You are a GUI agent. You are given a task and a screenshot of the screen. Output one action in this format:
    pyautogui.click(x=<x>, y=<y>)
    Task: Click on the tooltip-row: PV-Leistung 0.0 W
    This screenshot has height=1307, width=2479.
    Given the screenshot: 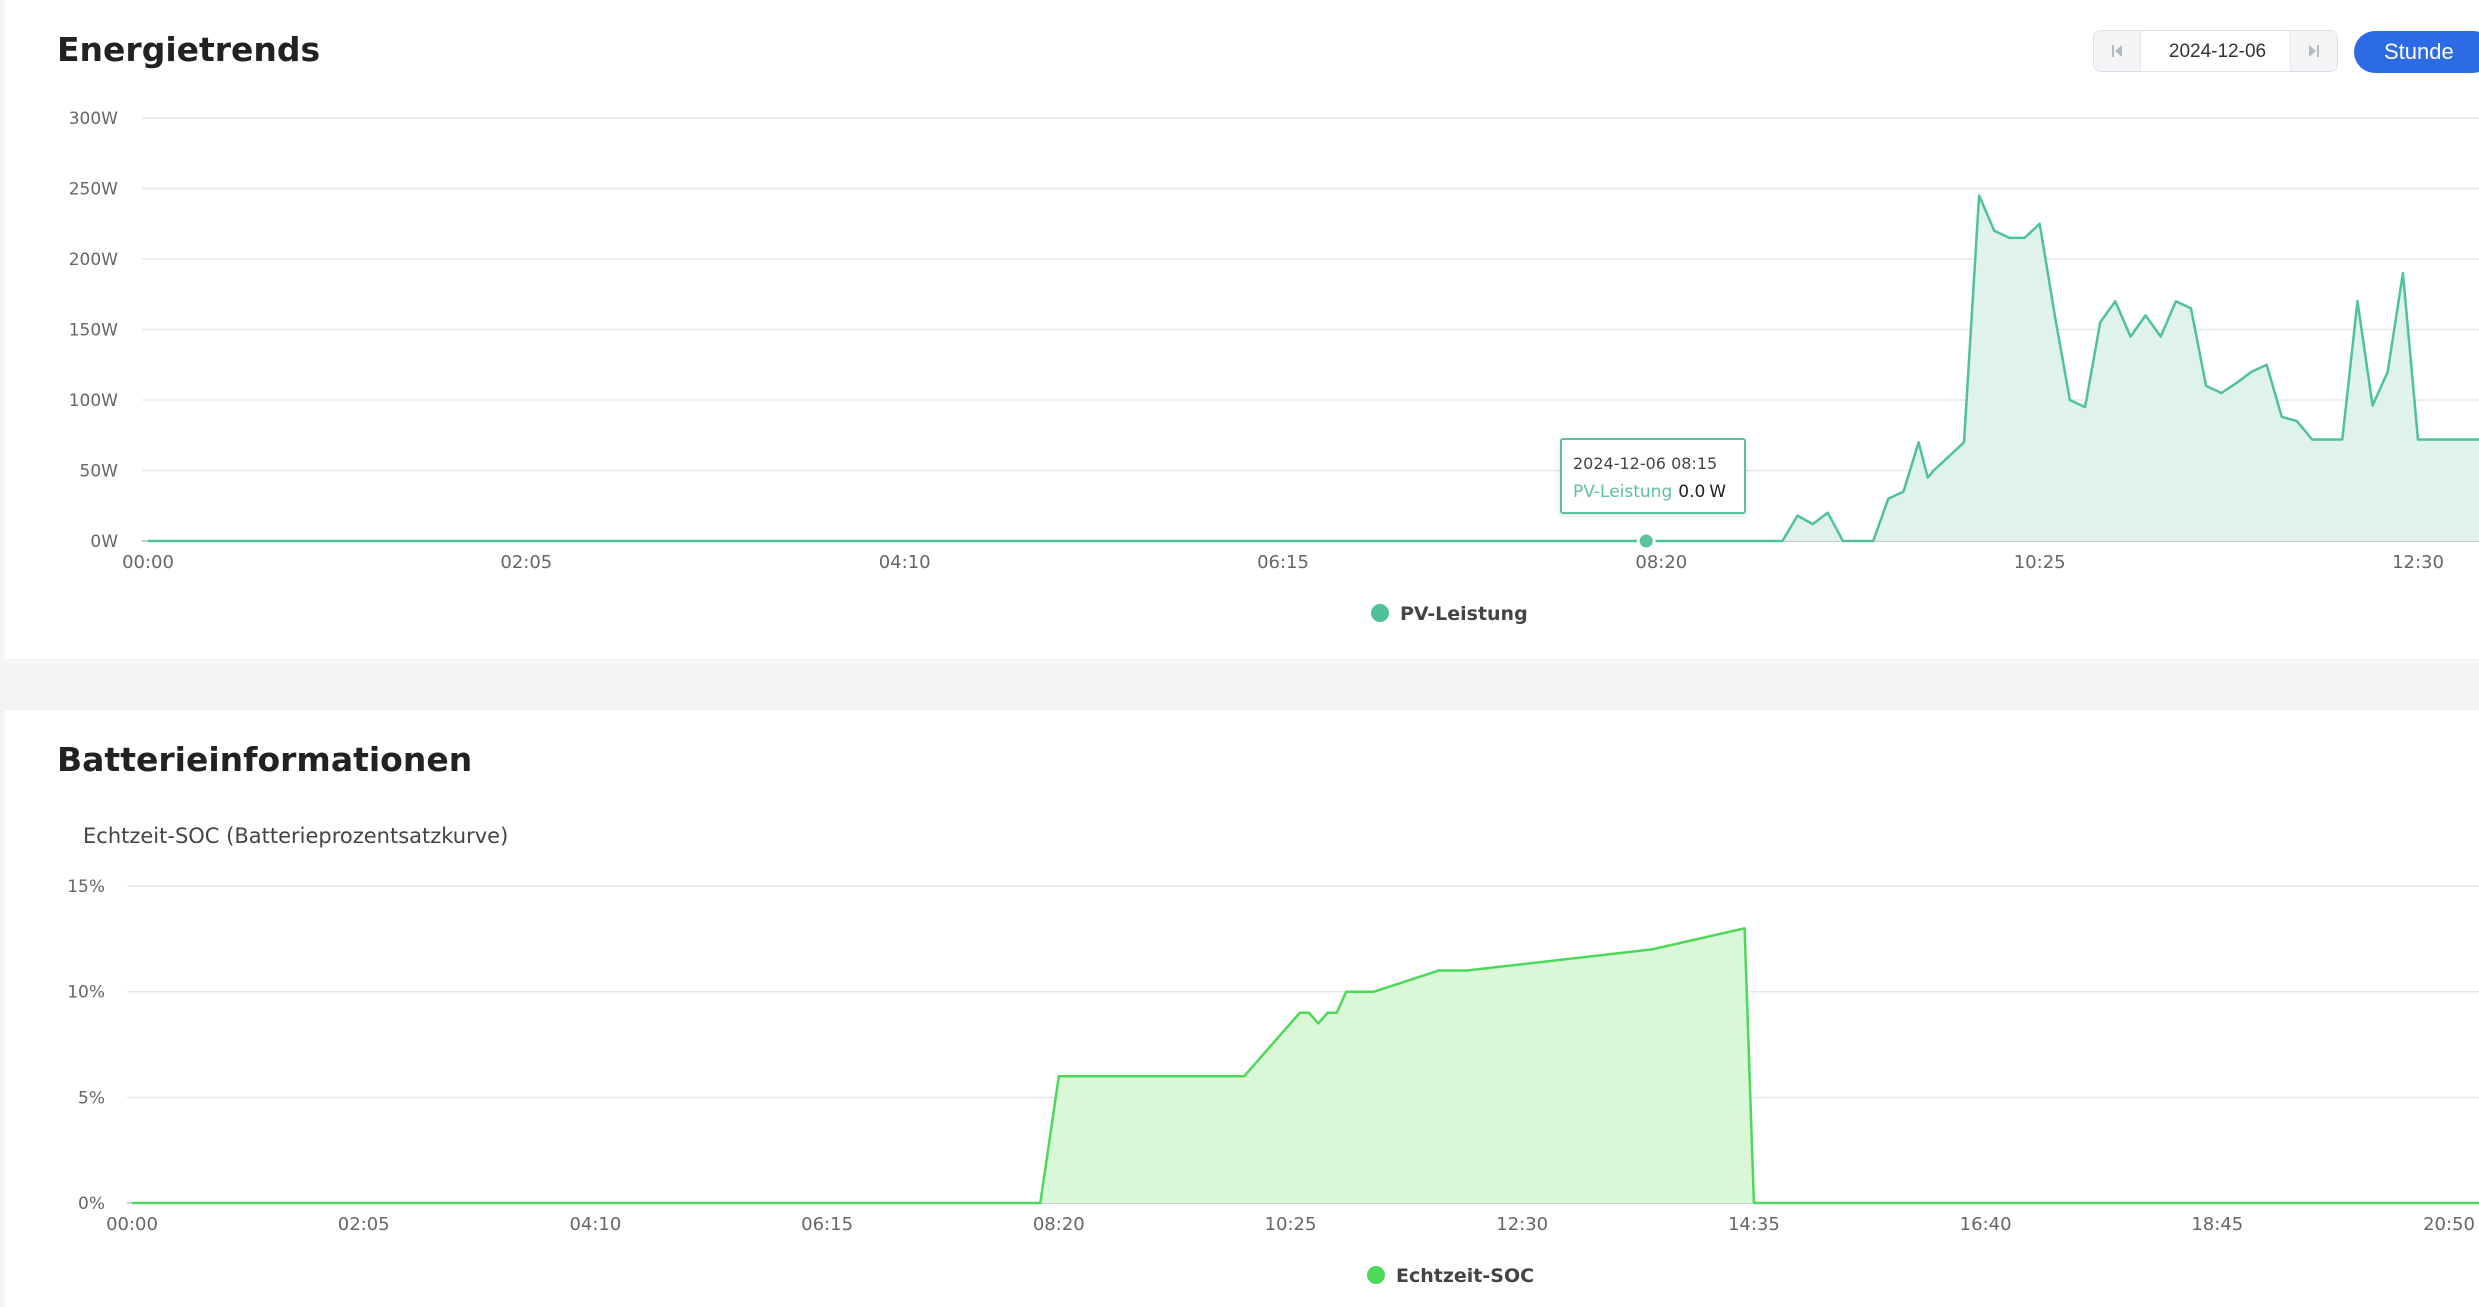 What is the action you would take?
    pyautogui.click(x=1649, y=492)
    